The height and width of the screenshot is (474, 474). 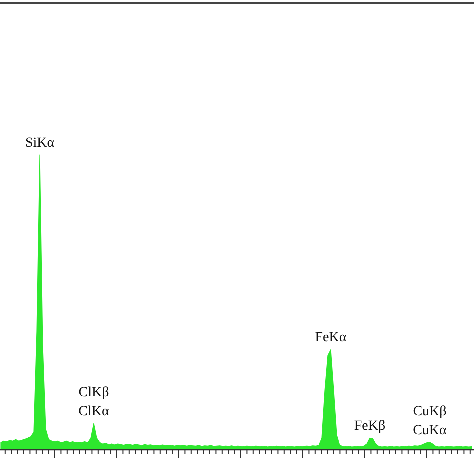 What do you see at coordinates (94, 402) in the screenshot?
I see `annotation: ClKβ ClKα` at bounding box center [94, 402].